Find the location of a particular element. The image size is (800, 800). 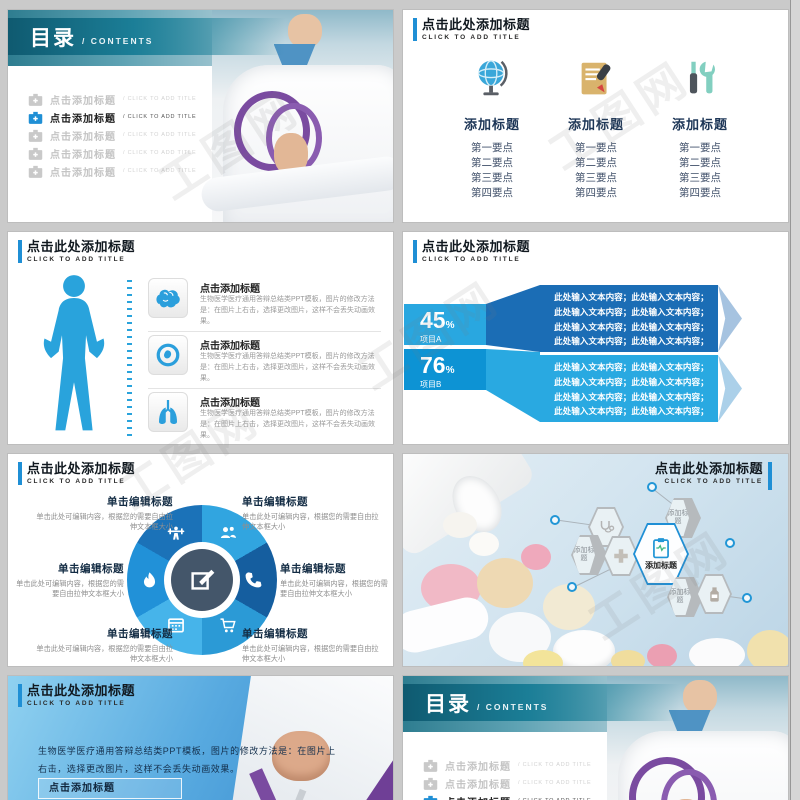

stat-box-b: 76% 项目B is located at coordinates (445, 369).